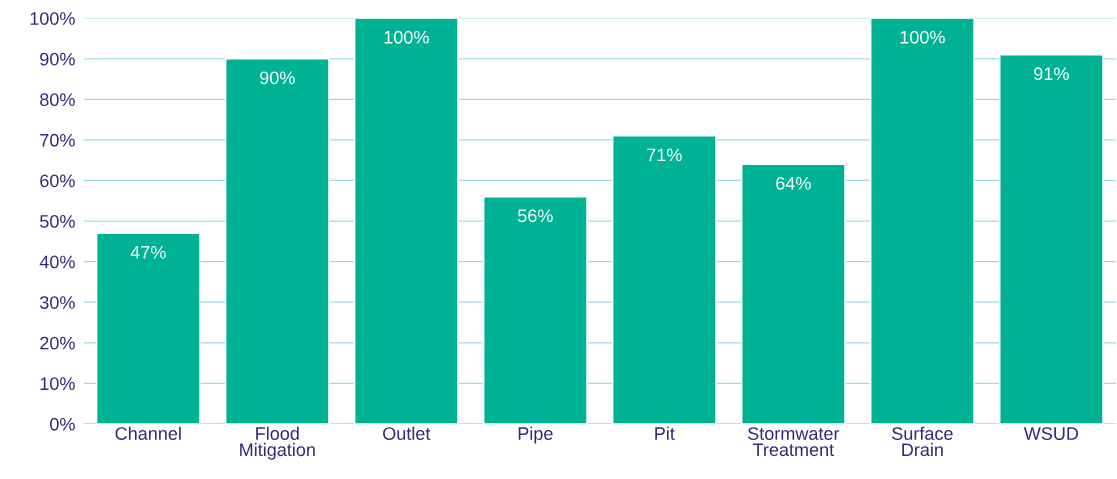 The width and height of the screenshot is (1117, 479). Describe the element at coordinates (1051, 74) in the screenshot. I see `data-label: 91%` at that location.